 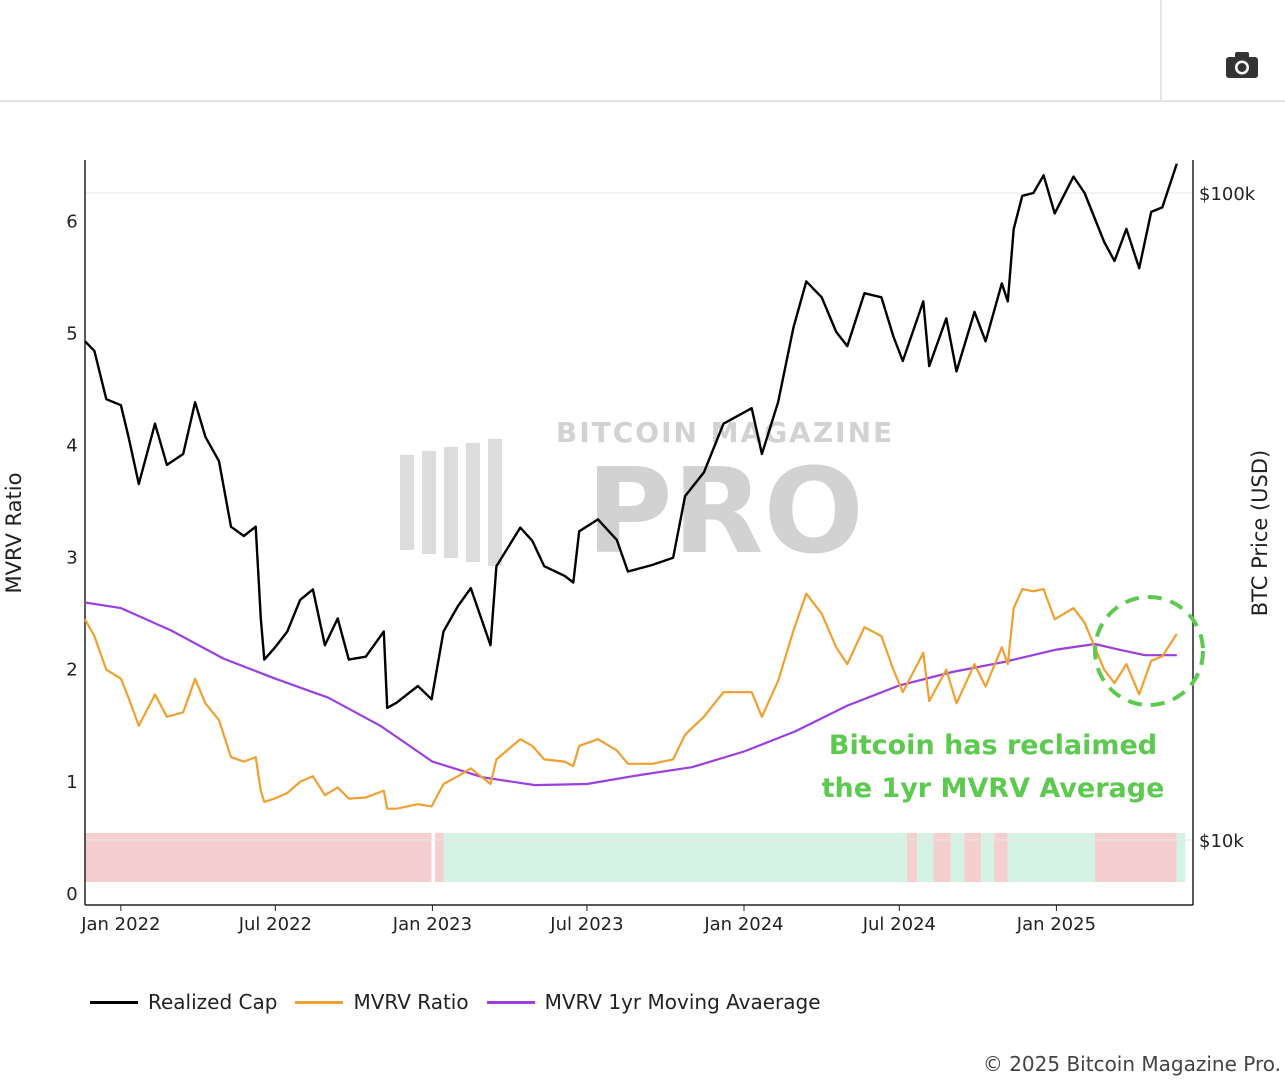 What do you see at coordinates (743, 924) in the screenshot?
I see `x-tick-label: Jan 2024` at bounding box center [743, 924].